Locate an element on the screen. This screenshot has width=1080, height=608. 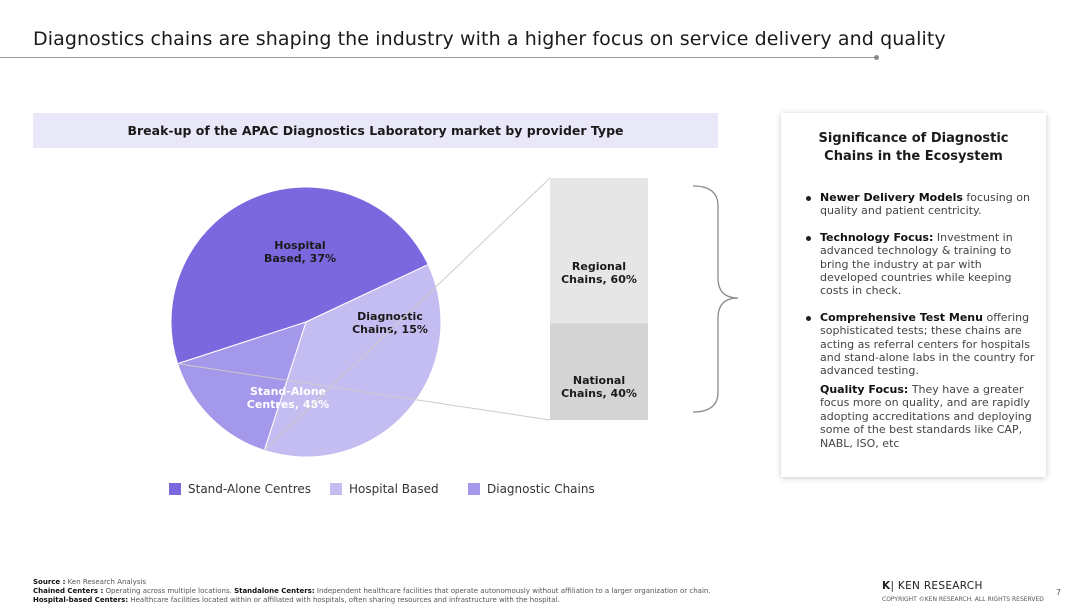
footer-source-text: Ken Research Analysis is located at coordinates (106, 582).